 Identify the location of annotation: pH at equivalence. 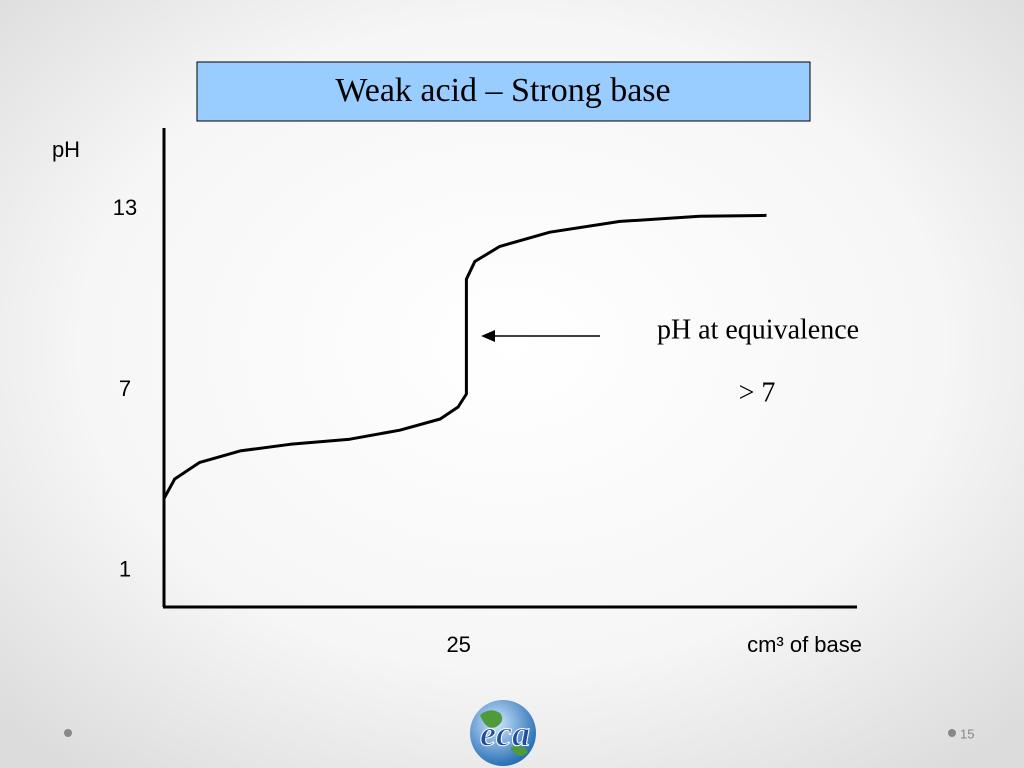
(758, 329).